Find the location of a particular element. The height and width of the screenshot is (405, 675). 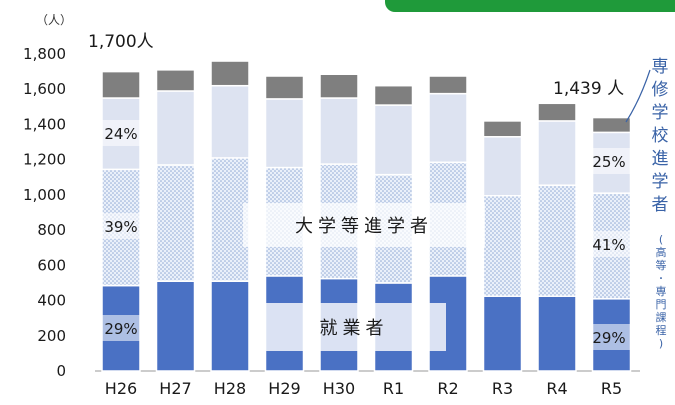

y-tick-label: 400 is located at coordinates (51, 301).